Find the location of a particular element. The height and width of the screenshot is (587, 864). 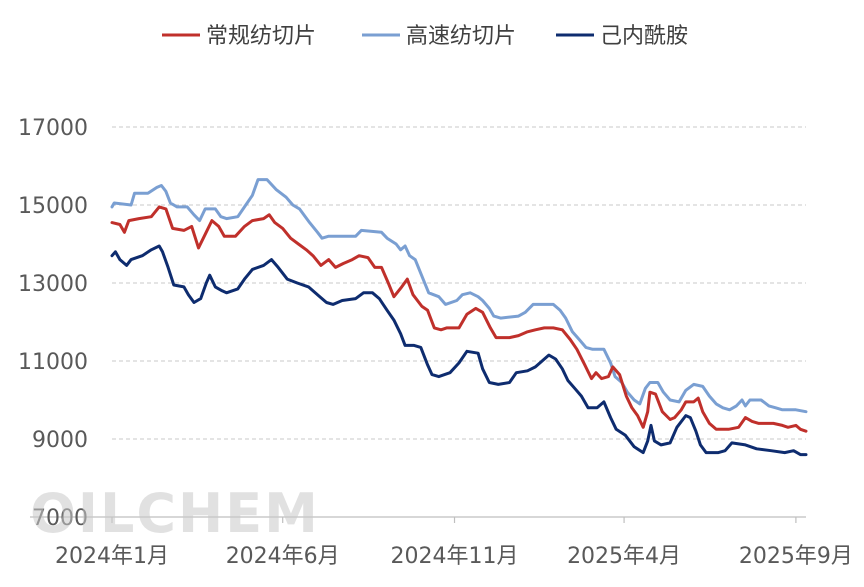

x-tick-label: 2025年4月 is located at coordinates (624, 556).